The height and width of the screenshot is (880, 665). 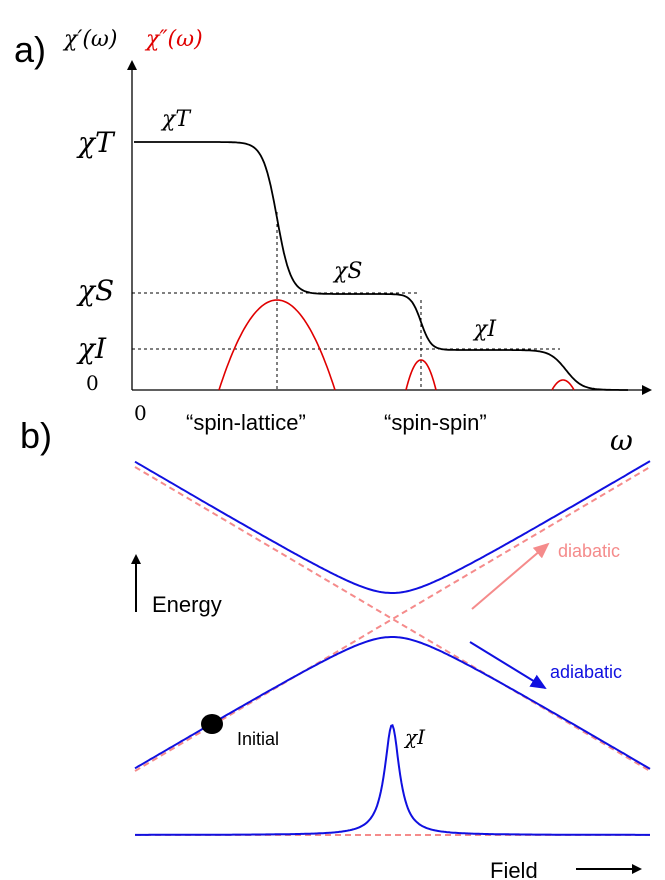 I want to click on caption-spin-lattice: “spin-lattice”, so click(x=246, y=422).